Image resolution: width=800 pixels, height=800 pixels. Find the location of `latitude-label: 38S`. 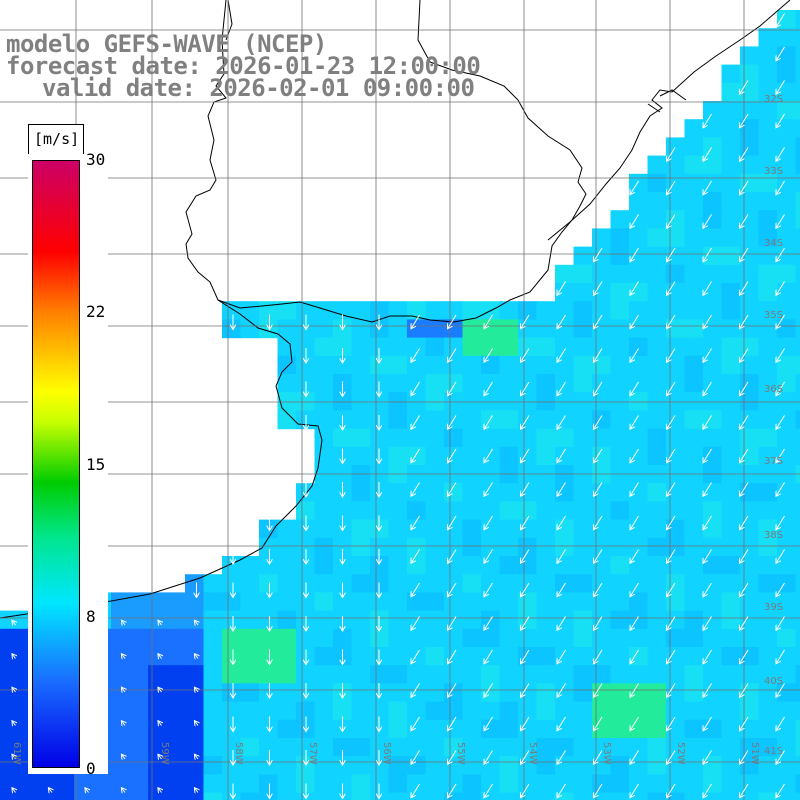

latitude-label: 38S is located at coordinates (773, 535).